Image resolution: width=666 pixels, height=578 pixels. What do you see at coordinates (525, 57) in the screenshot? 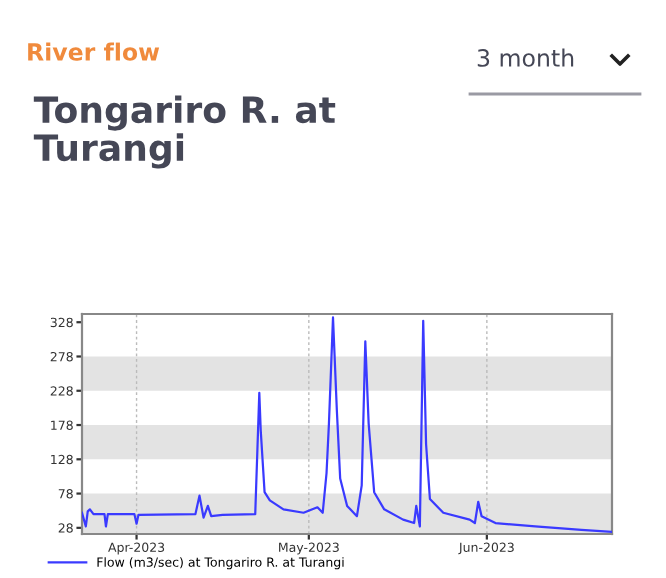
I see `text: 3 month` at bounding box center [525, 57].